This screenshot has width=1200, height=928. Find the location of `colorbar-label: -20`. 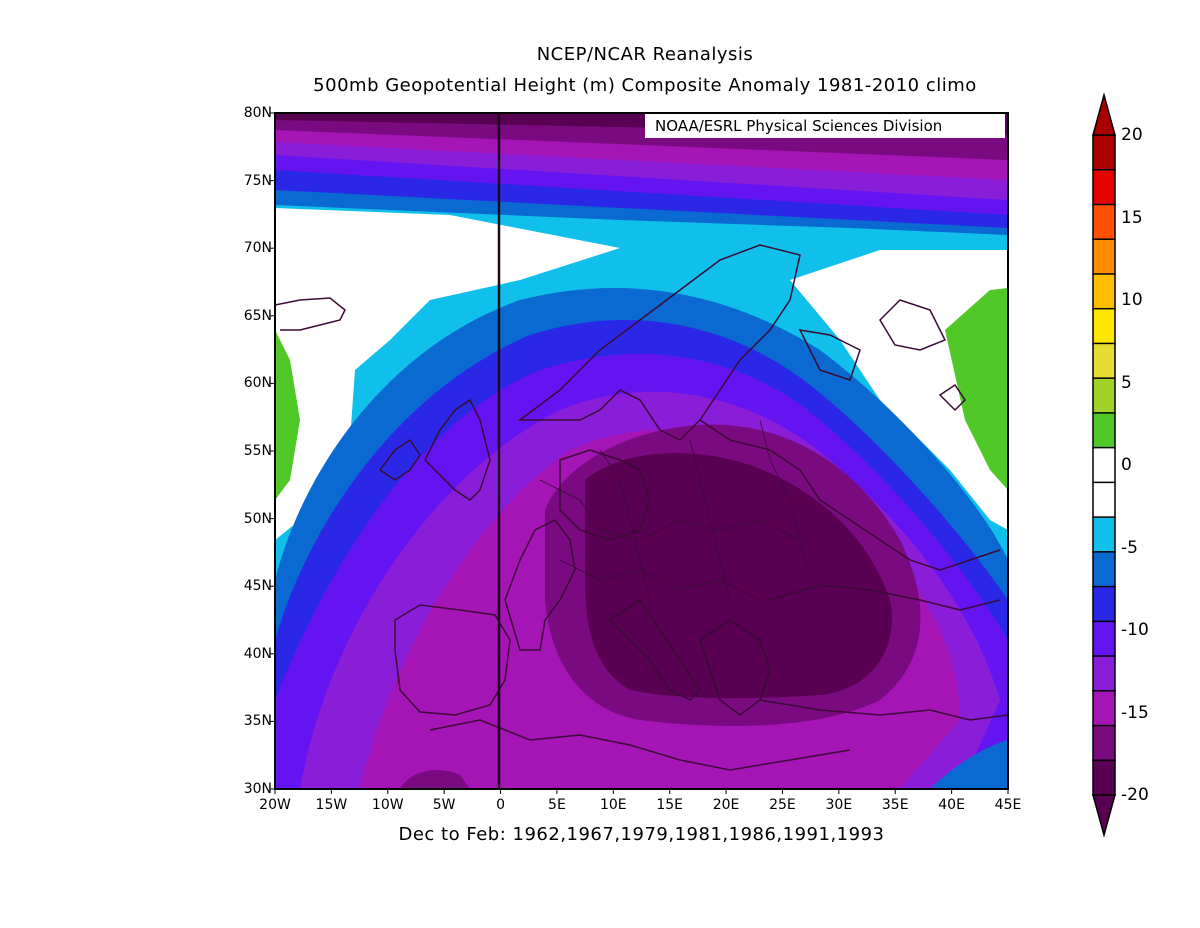

colorbar-label: -20 is located at coordinates (1135, 795).